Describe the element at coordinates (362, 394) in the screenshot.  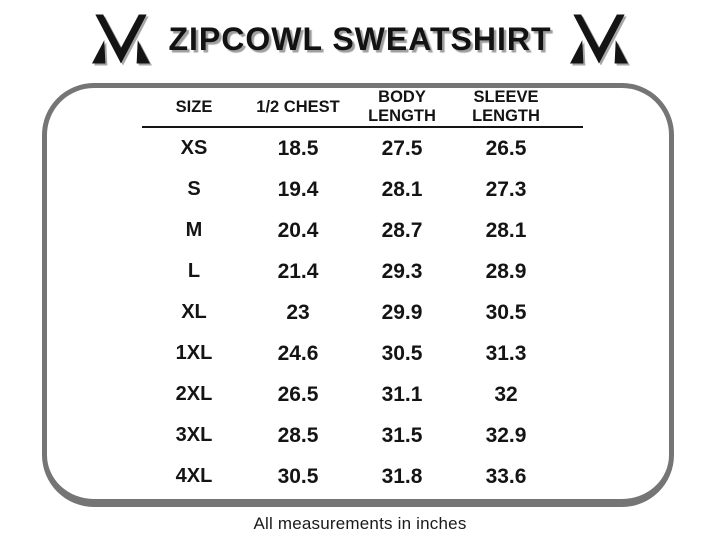
I see `table-row: 2XL 26.5 31.1 32` at that location.